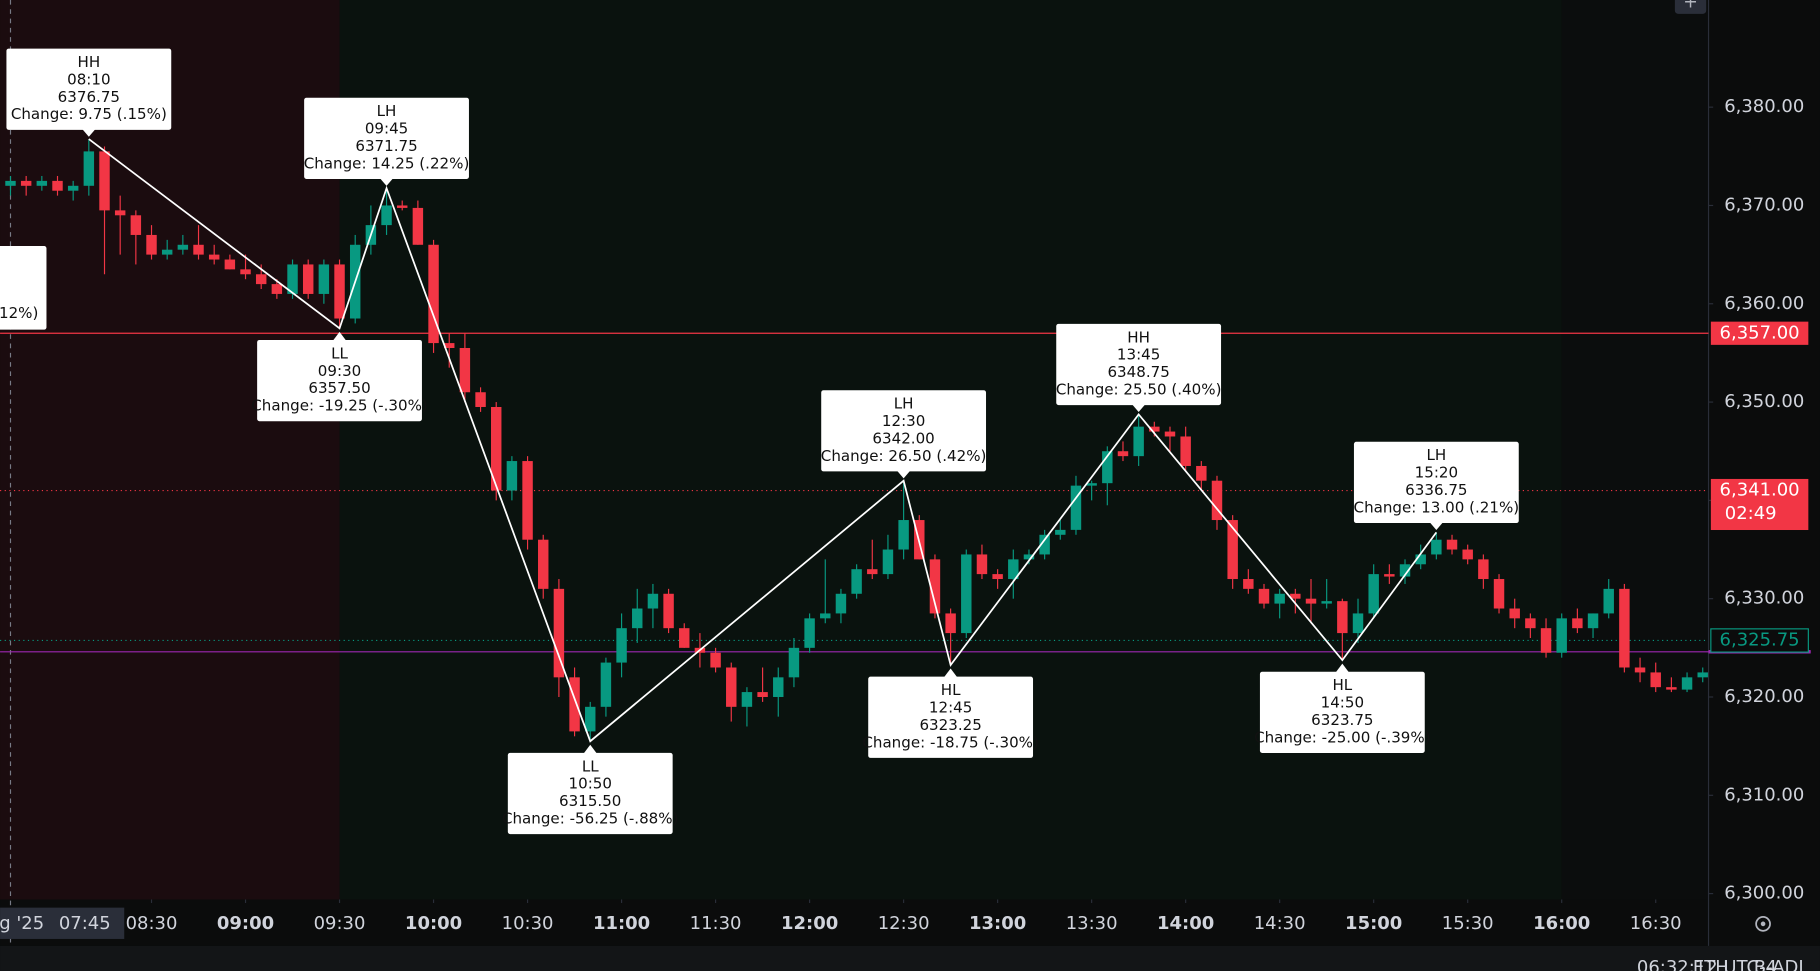 This screenshot has width=1820, height=971. What do you see at coordinates (997, 923) in the screenshot?
I see `x-tick-label: 13:00` at bounding box center [997, 923].